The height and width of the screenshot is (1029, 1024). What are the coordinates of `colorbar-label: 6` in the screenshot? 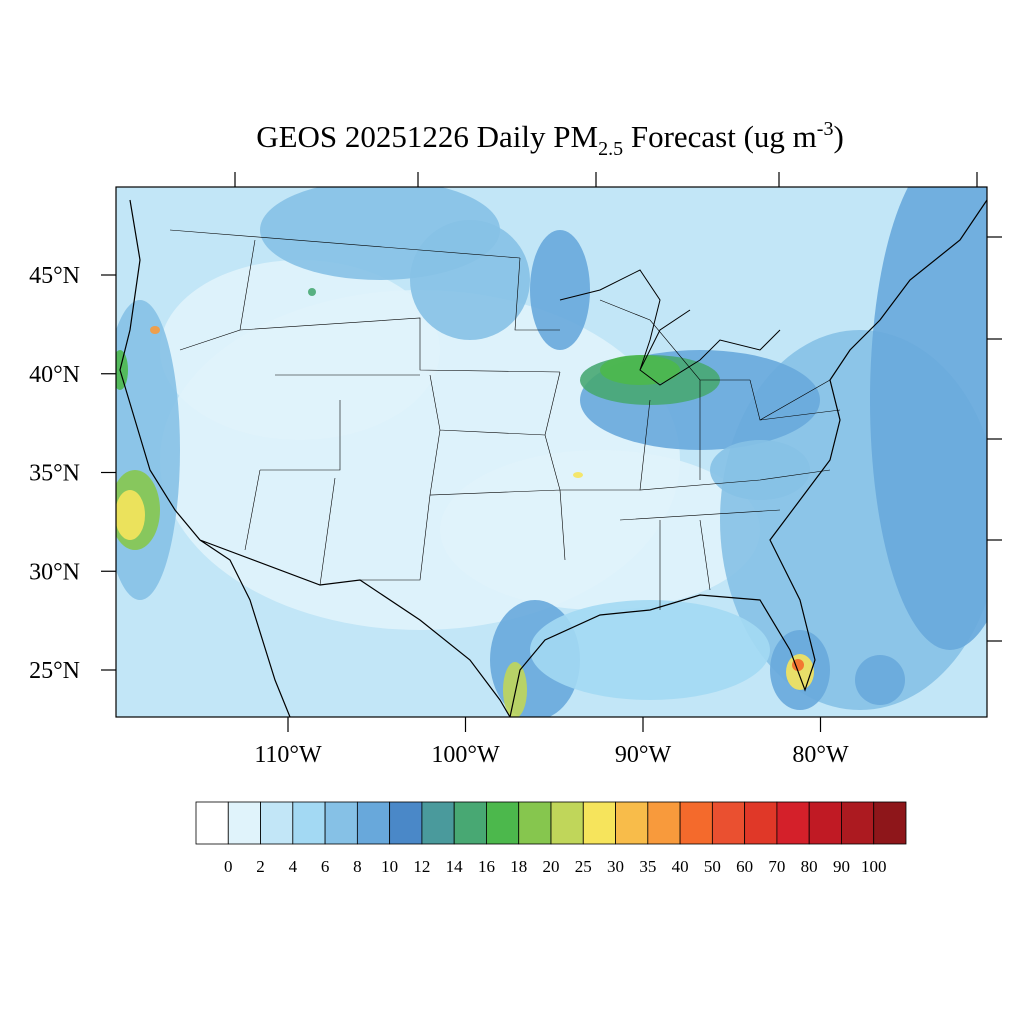 It's located at (325, 866).